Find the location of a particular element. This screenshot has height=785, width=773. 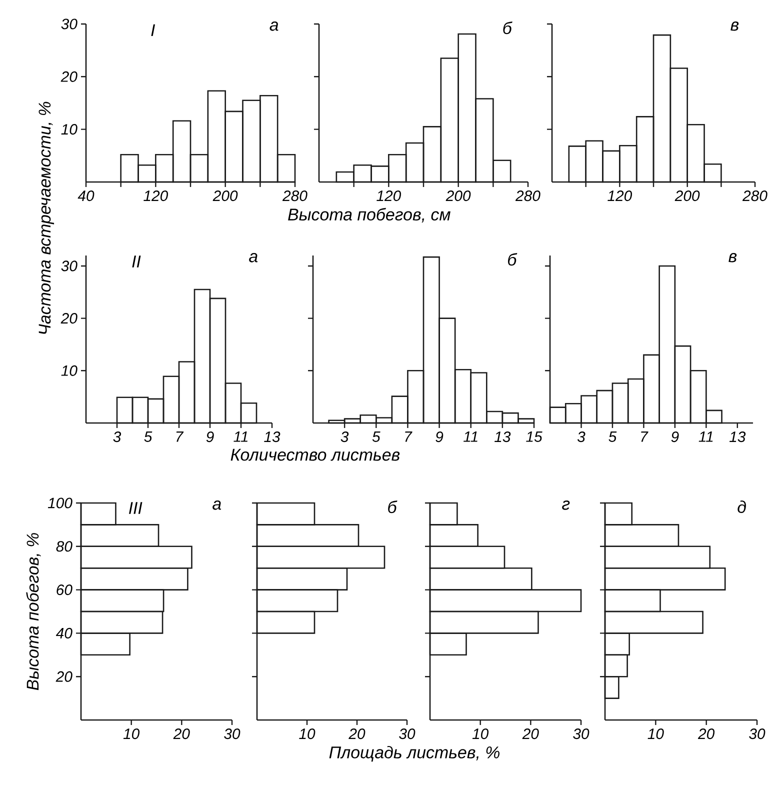

y-tick-label: 100 is located at coordinates (60, 503).